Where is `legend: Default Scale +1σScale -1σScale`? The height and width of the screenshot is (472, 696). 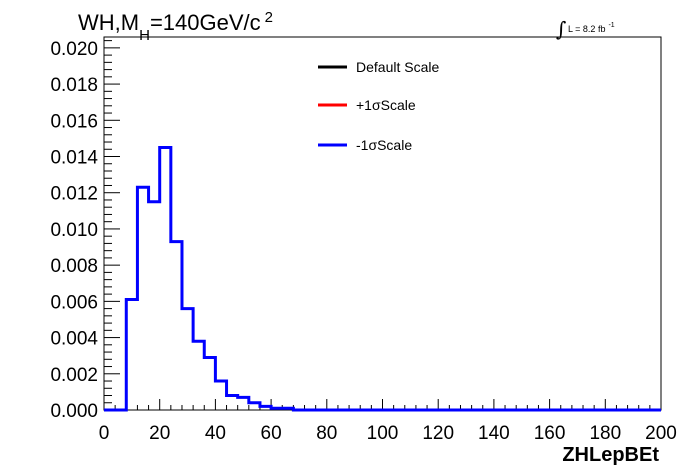 legend: Default Scale +1σScale -1σScale is located at coordinates (378, 106).